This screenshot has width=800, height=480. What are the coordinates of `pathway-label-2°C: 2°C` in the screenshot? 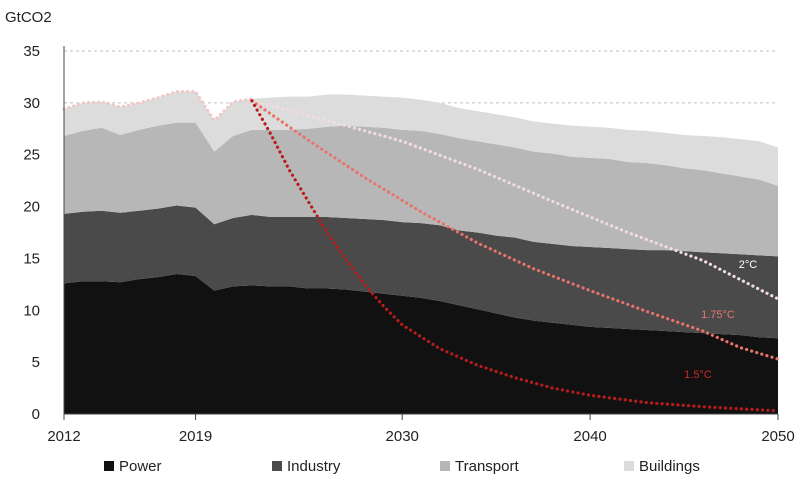 It's located at (748, 265).